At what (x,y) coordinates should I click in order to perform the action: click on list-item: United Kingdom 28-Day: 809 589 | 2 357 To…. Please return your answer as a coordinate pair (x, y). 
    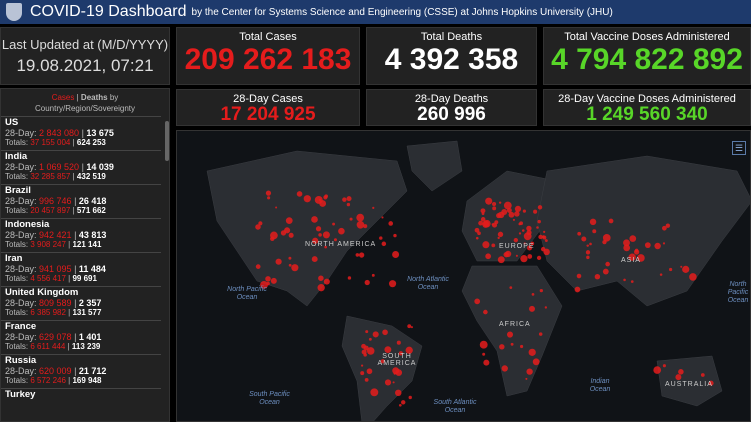
    Looking at the image, I should click on (81, 303).